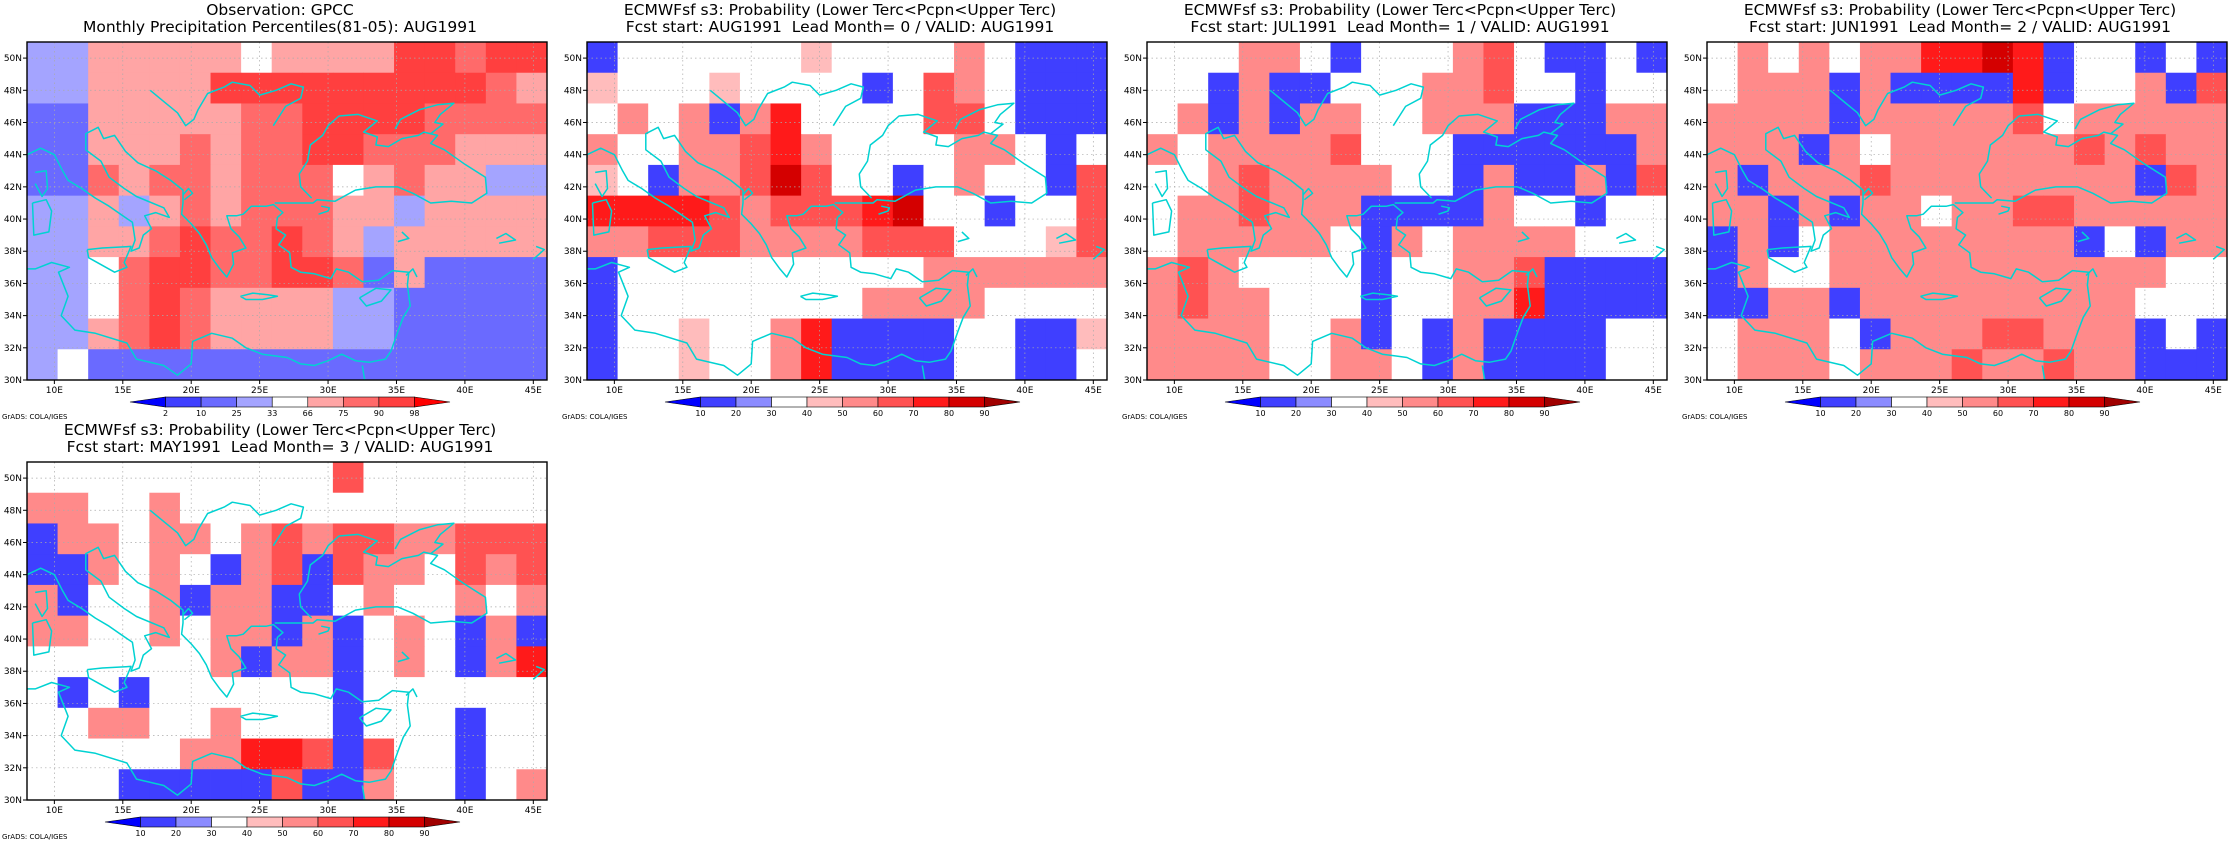 This screenshot has width=2240, height=841. I want to click on x-tick-label: 35E, so click(396, 391).